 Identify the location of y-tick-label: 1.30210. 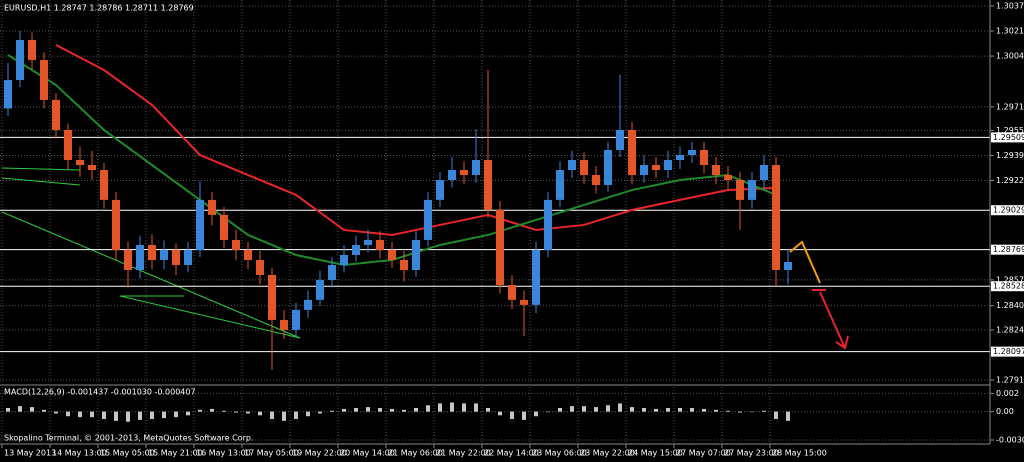
(1010, 31).